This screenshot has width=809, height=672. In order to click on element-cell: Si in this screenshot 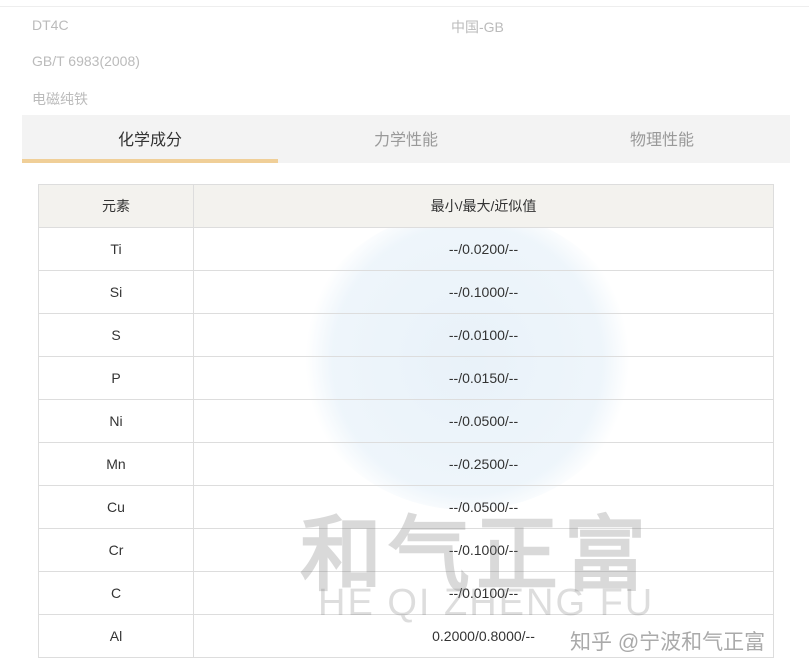, I will do `click(116, 292)`.